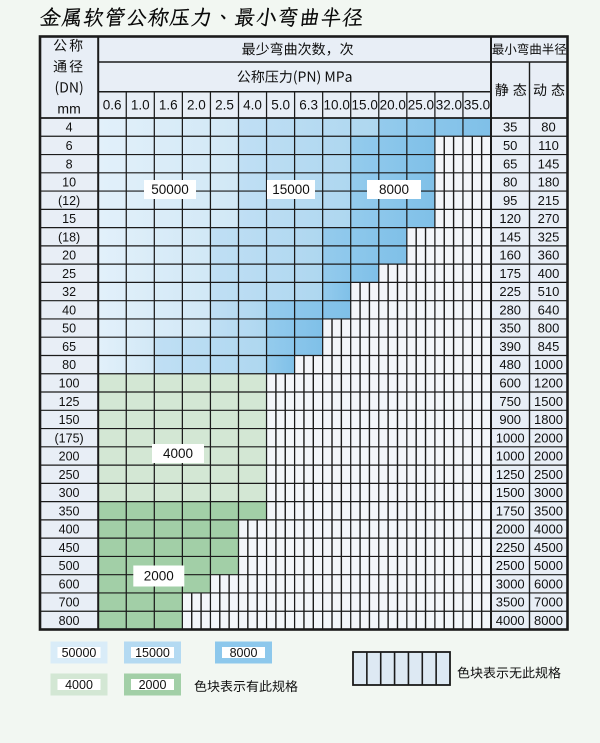  I want to click on svg-text: 280, so click(510, 309).